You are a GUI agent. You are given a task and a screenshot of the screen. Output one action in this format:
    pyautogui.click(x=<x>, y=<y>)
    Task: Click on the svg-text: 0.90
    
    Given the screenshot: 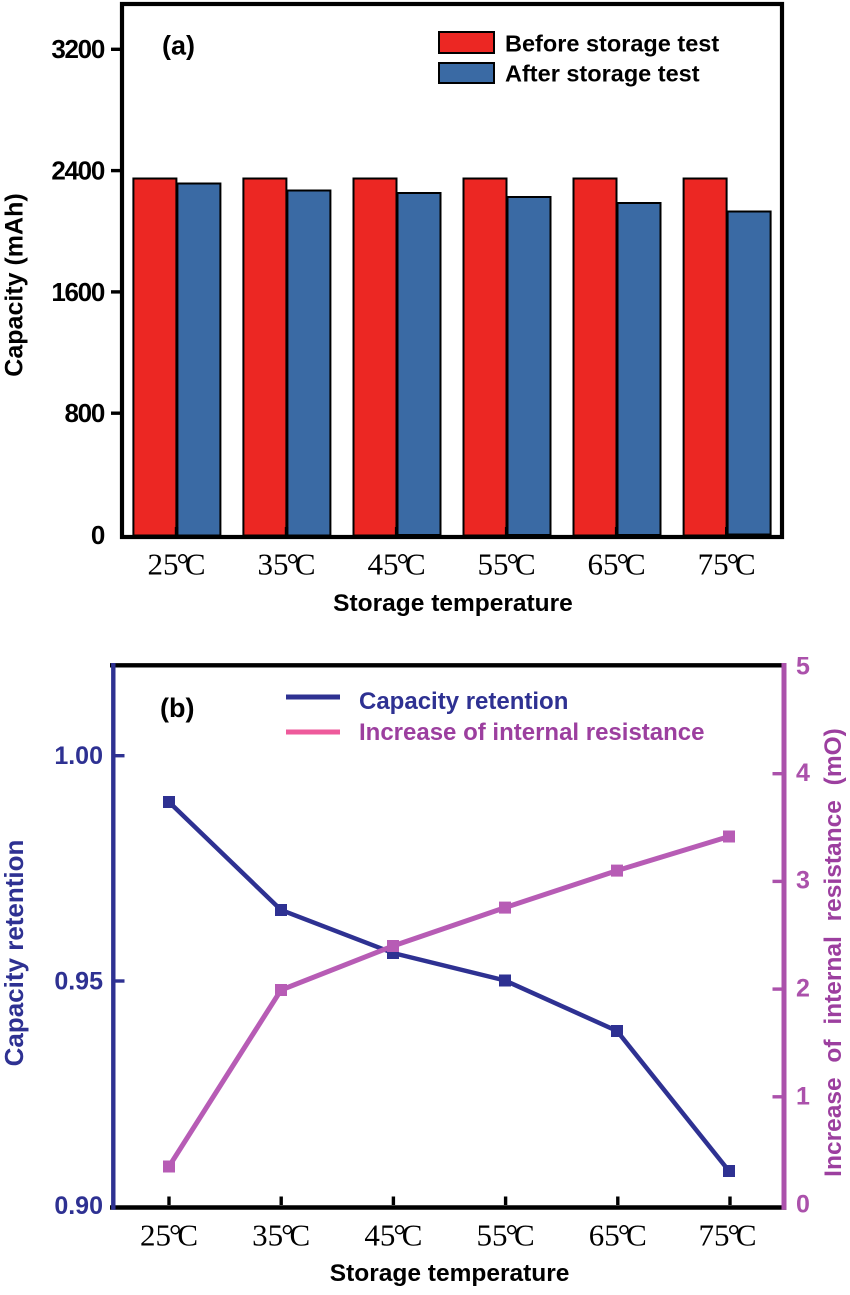 What is the action you would take?
    pyautogui.click(x=78, y=1206)
    